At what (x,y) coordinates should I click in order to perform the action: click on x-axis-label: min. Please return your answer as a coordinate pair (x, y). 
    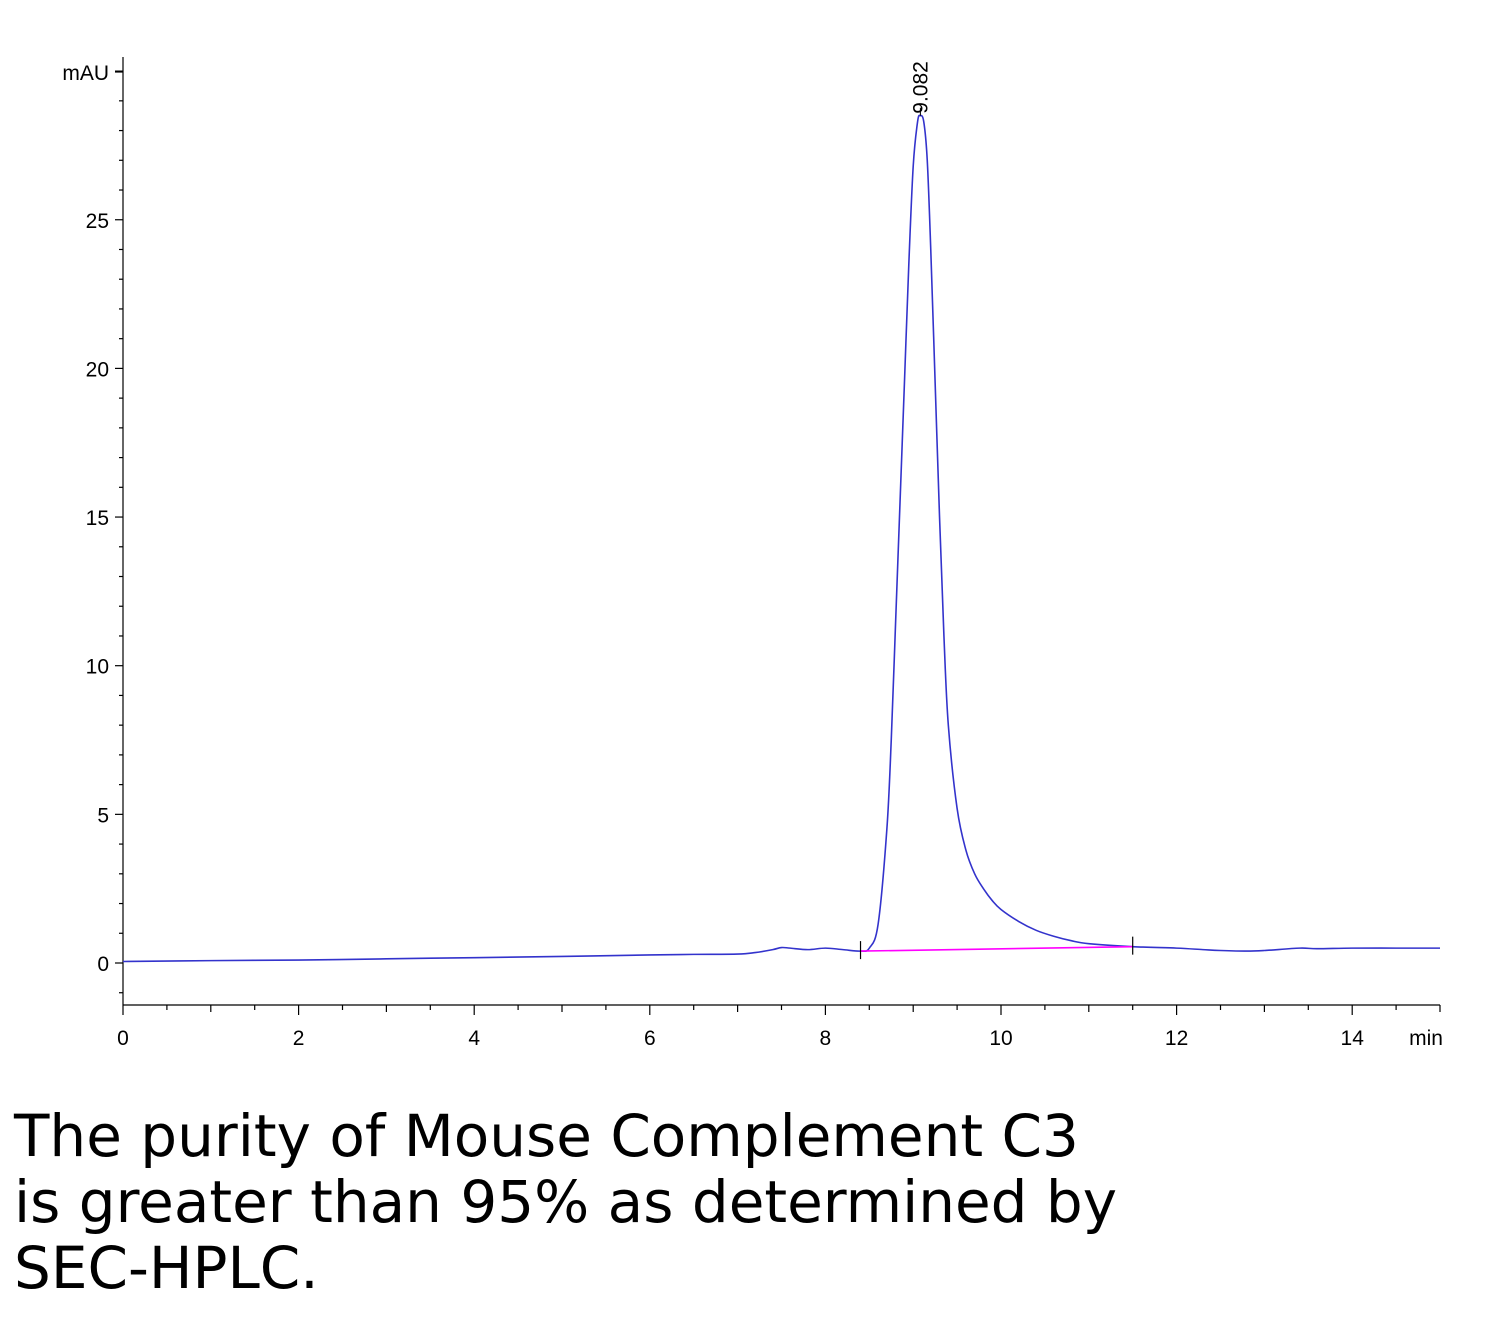
    Looking at the image, I should click on (1426, 1038).